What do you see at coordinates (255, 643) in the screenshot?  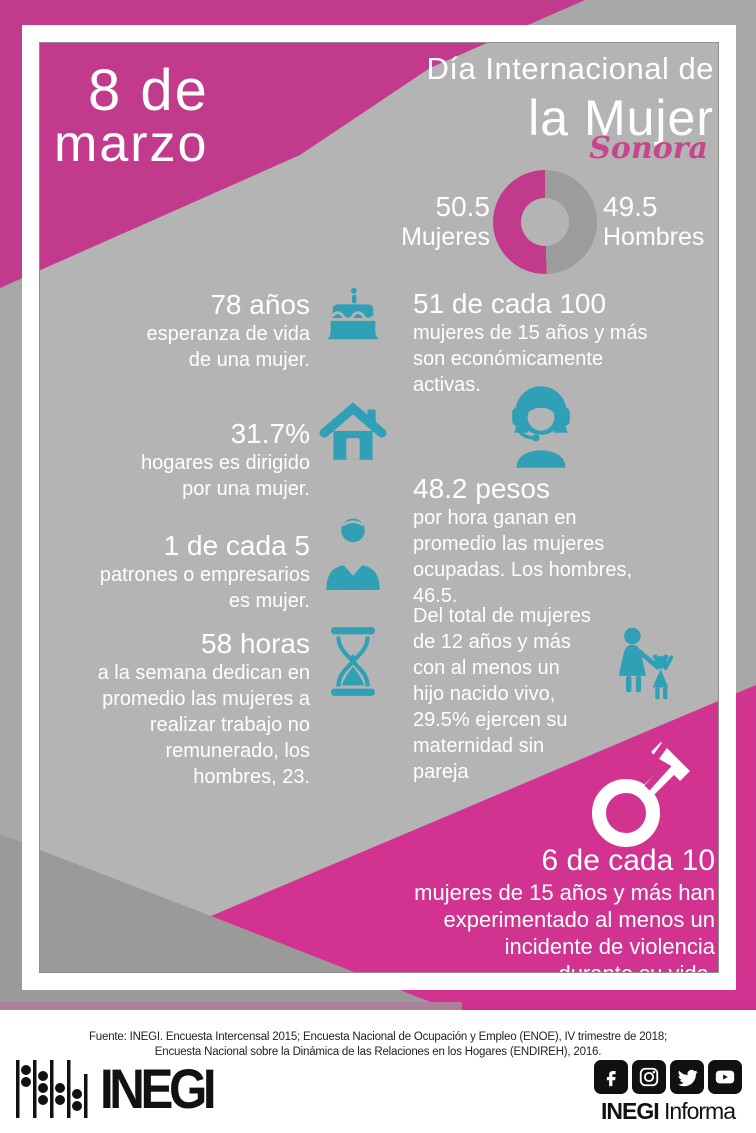 I see `stat-value: 58 horas` at bounding box center [255, 643].